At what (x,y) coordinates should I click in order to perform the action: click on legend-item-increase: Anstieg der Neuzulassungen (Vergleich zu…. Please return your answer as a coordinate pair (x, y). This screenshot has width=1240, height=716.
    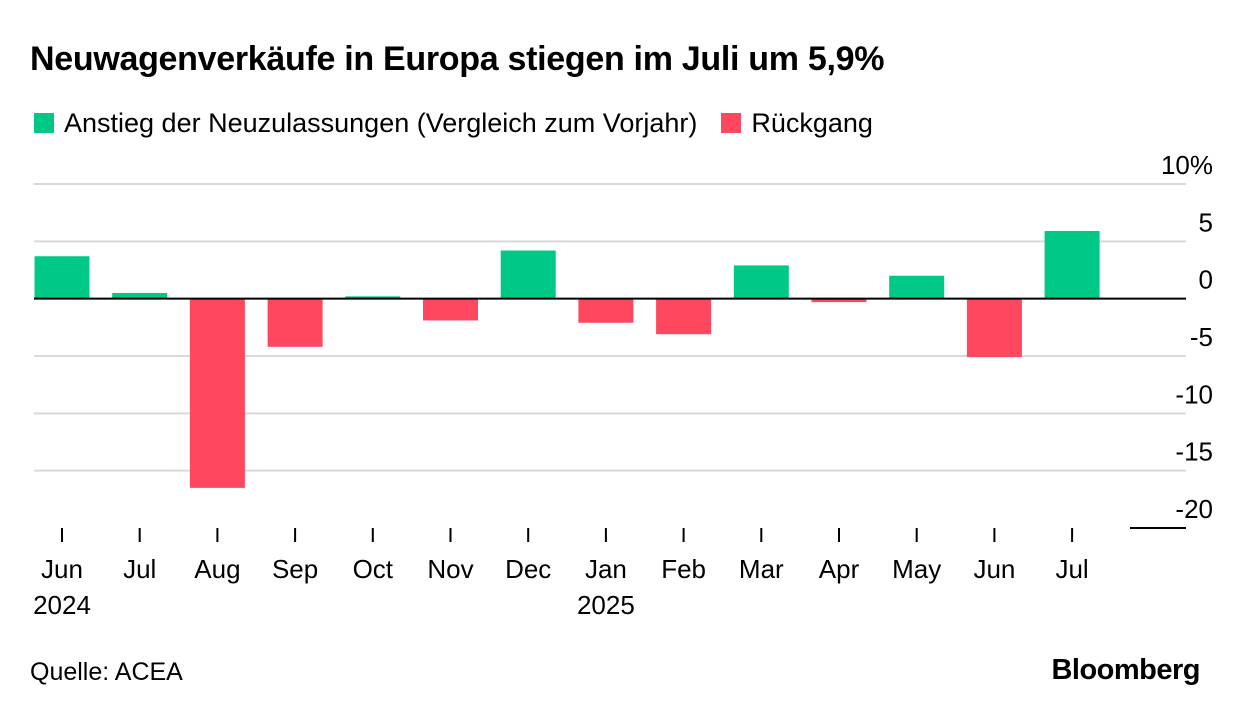
    Looking at the image, I should click on (365, 123).